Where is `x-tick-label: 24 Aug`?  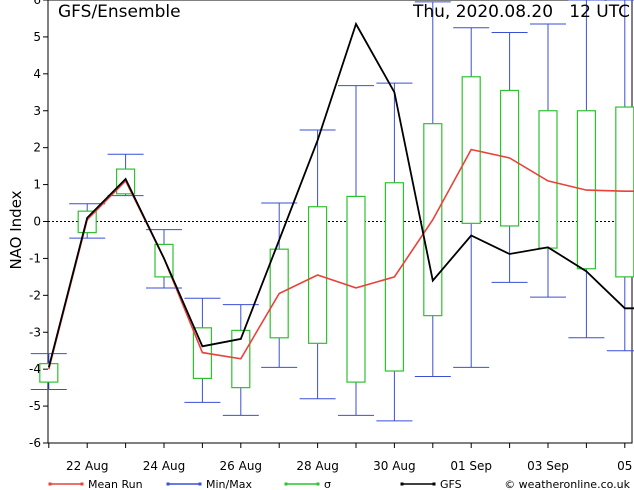 x-tick-label: 24 Aug is located at coordinates (164, 466).